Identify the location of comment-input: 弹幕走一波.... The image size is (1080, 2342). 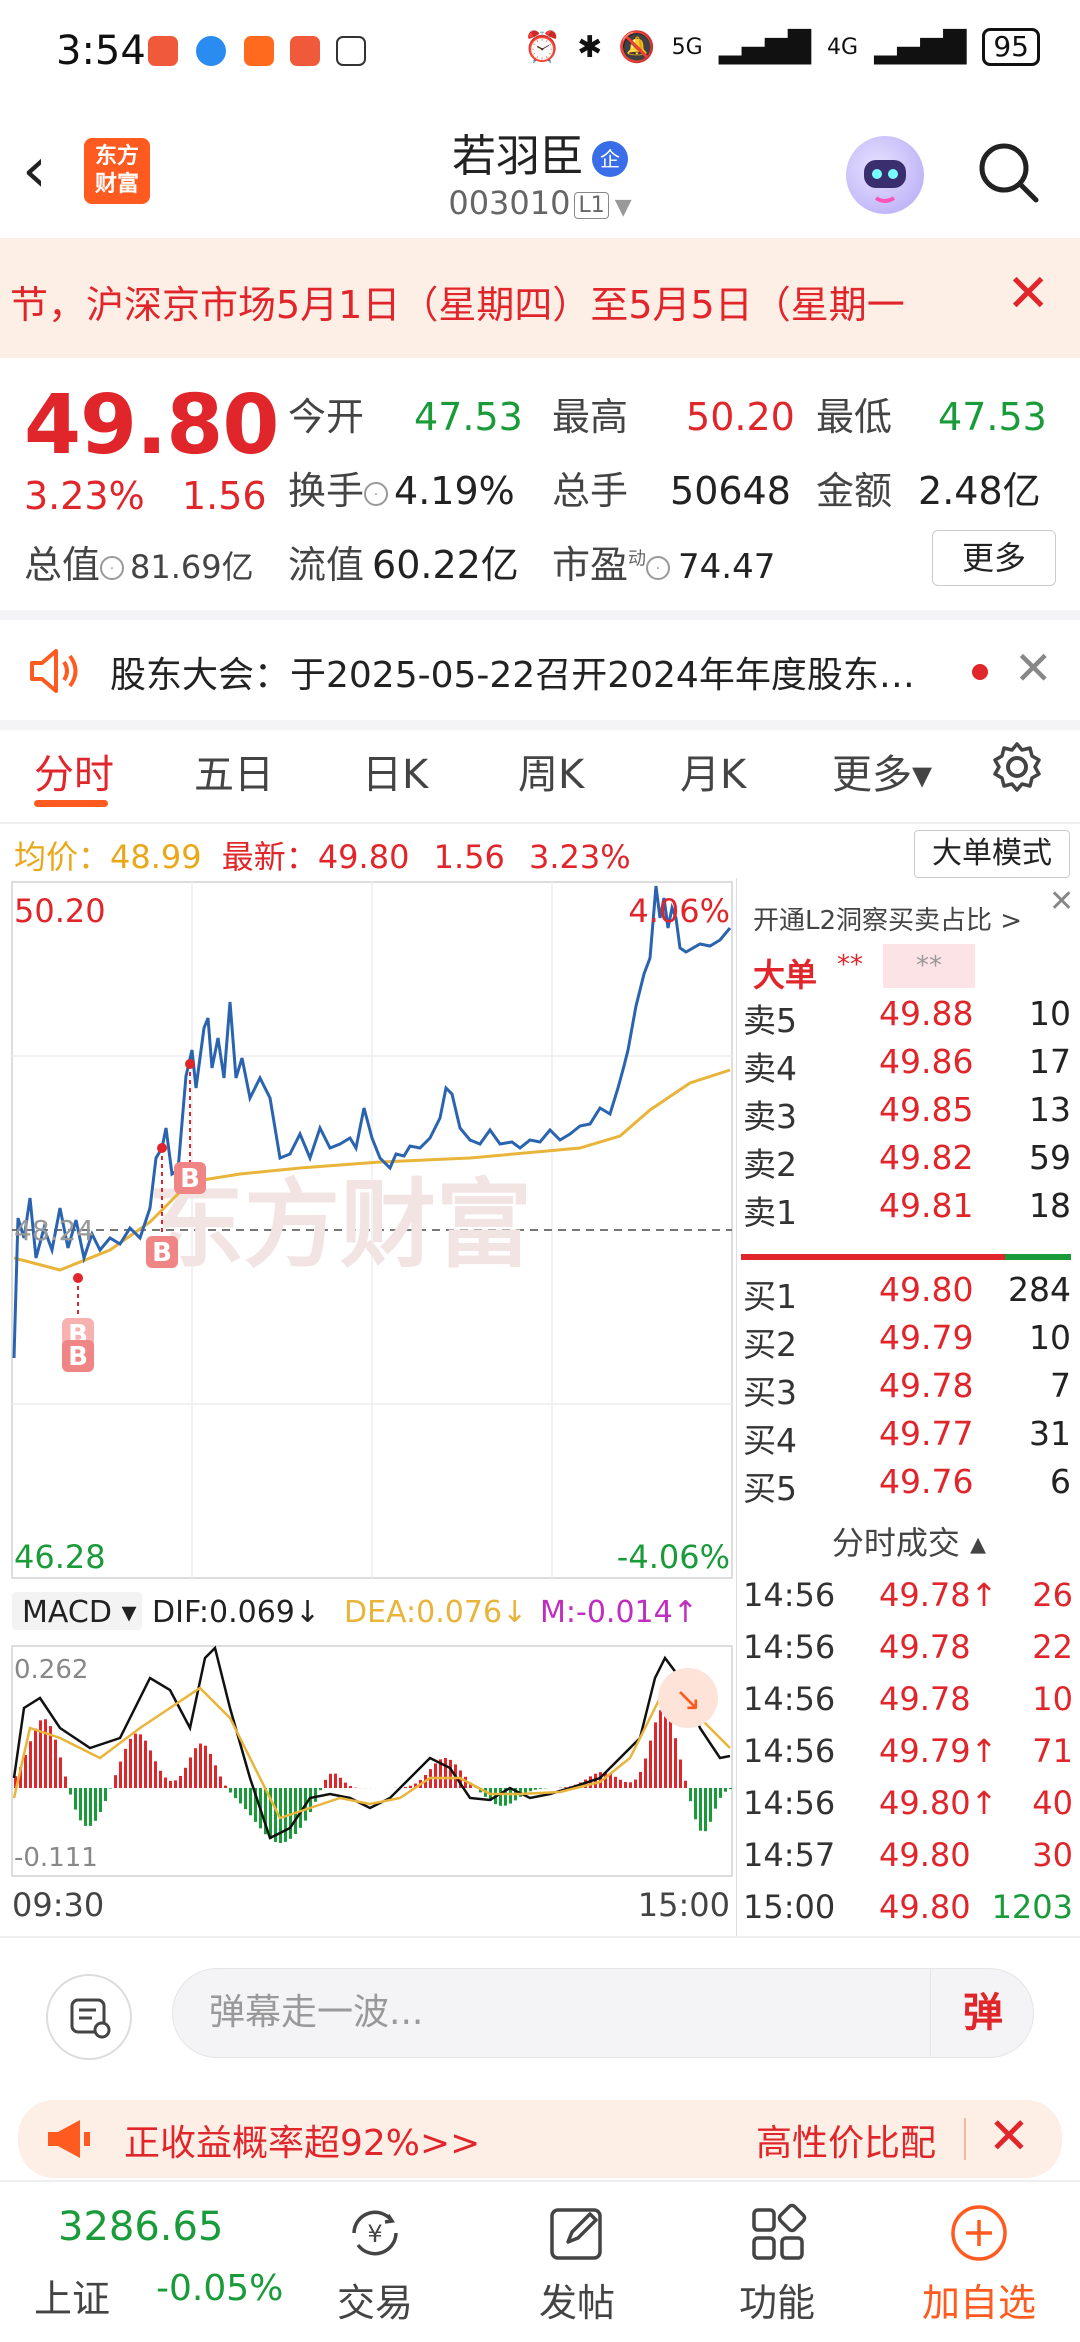
(603, 2013).